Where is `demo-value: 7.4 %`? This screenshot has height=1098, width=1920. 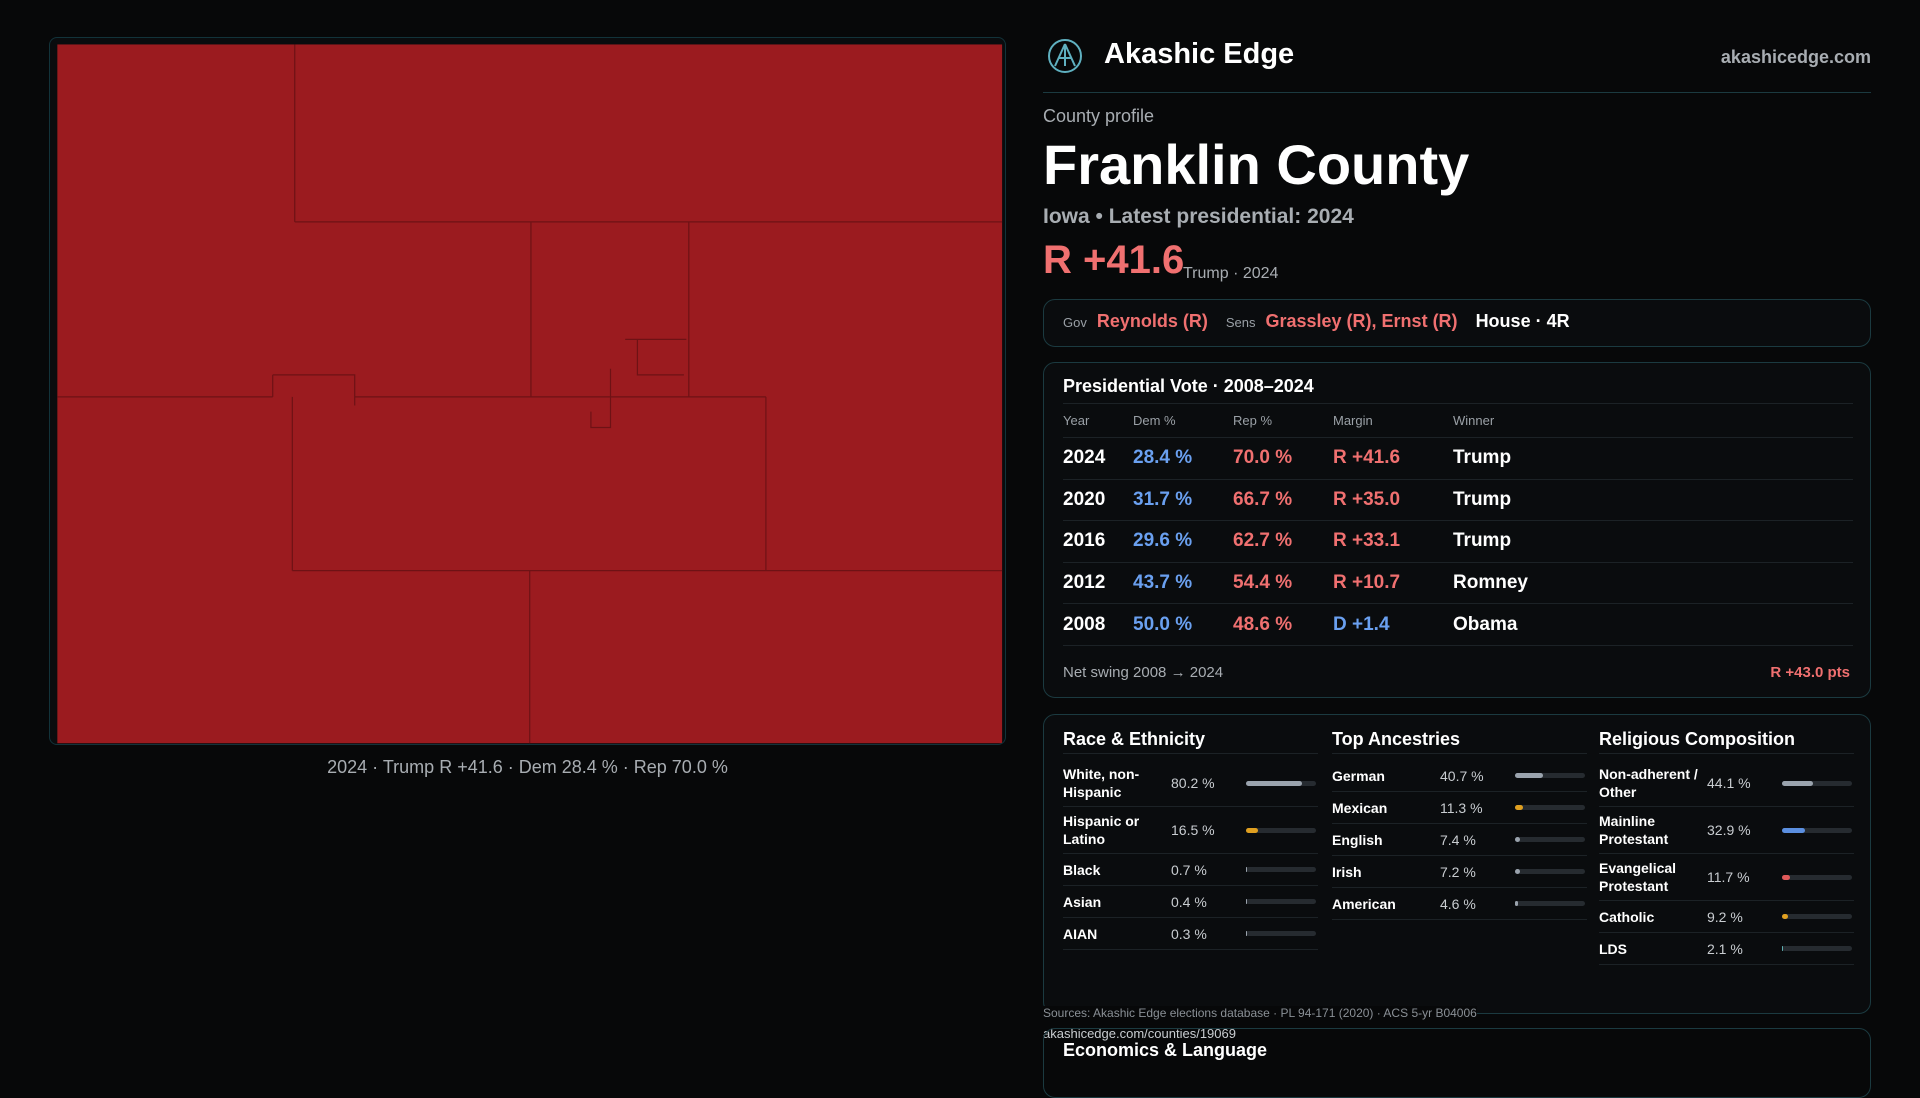
demo-value: 7.4 % is located at coordinates (1477, 840).